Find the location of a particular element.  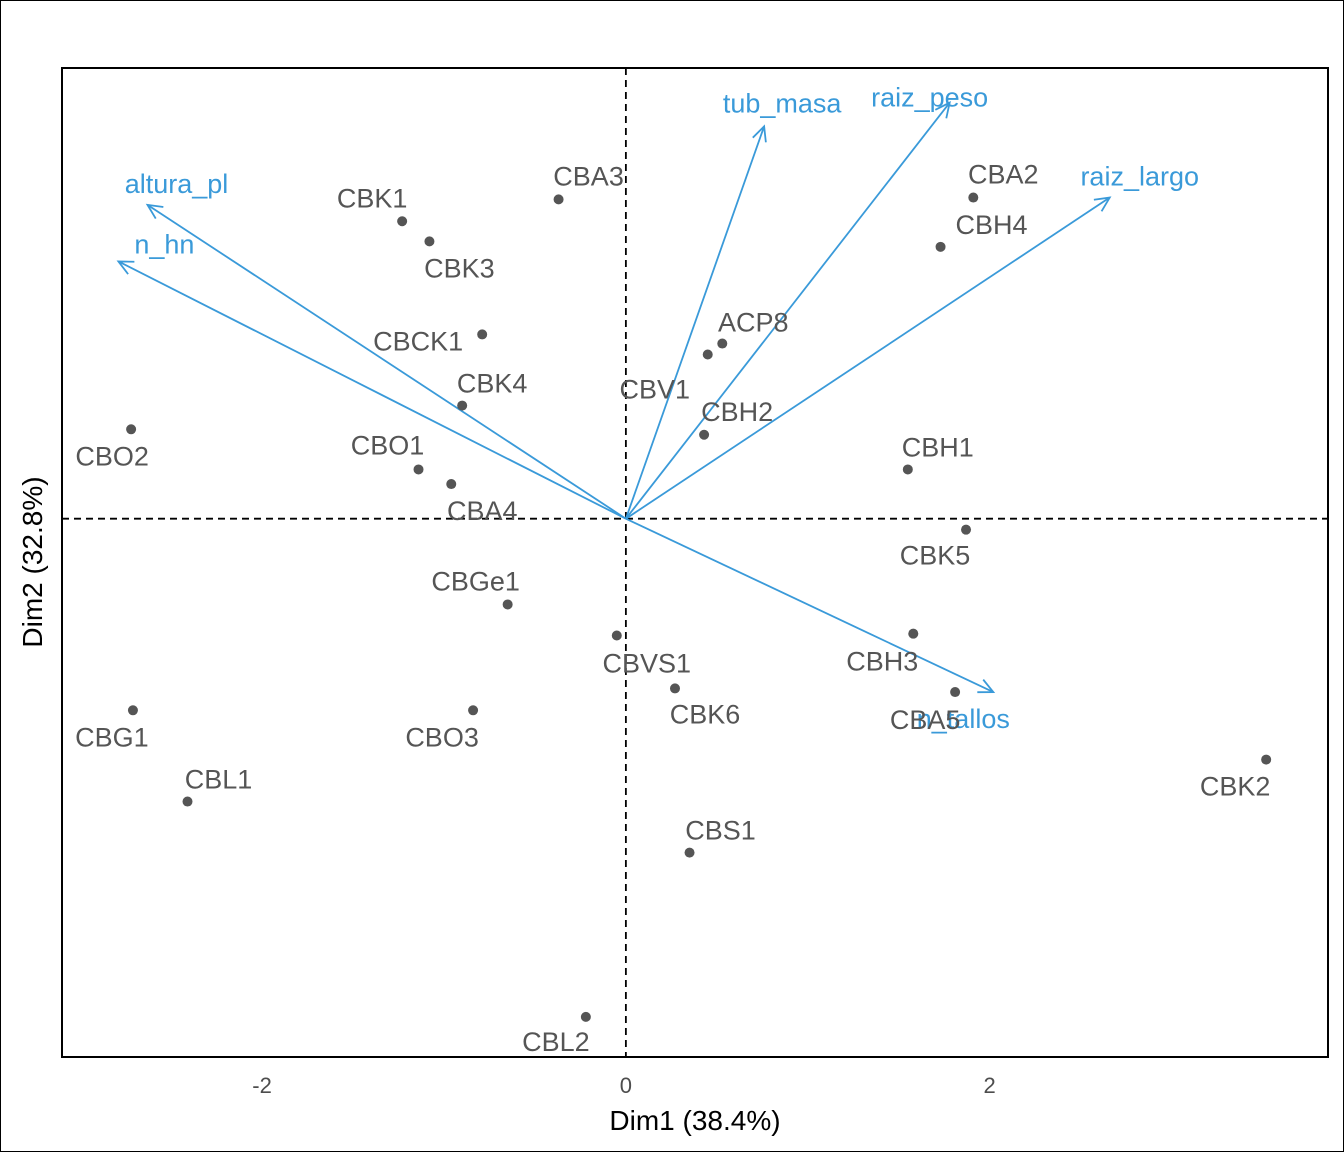

variable-label: raiz_peso is located at coordinates (929, 98).